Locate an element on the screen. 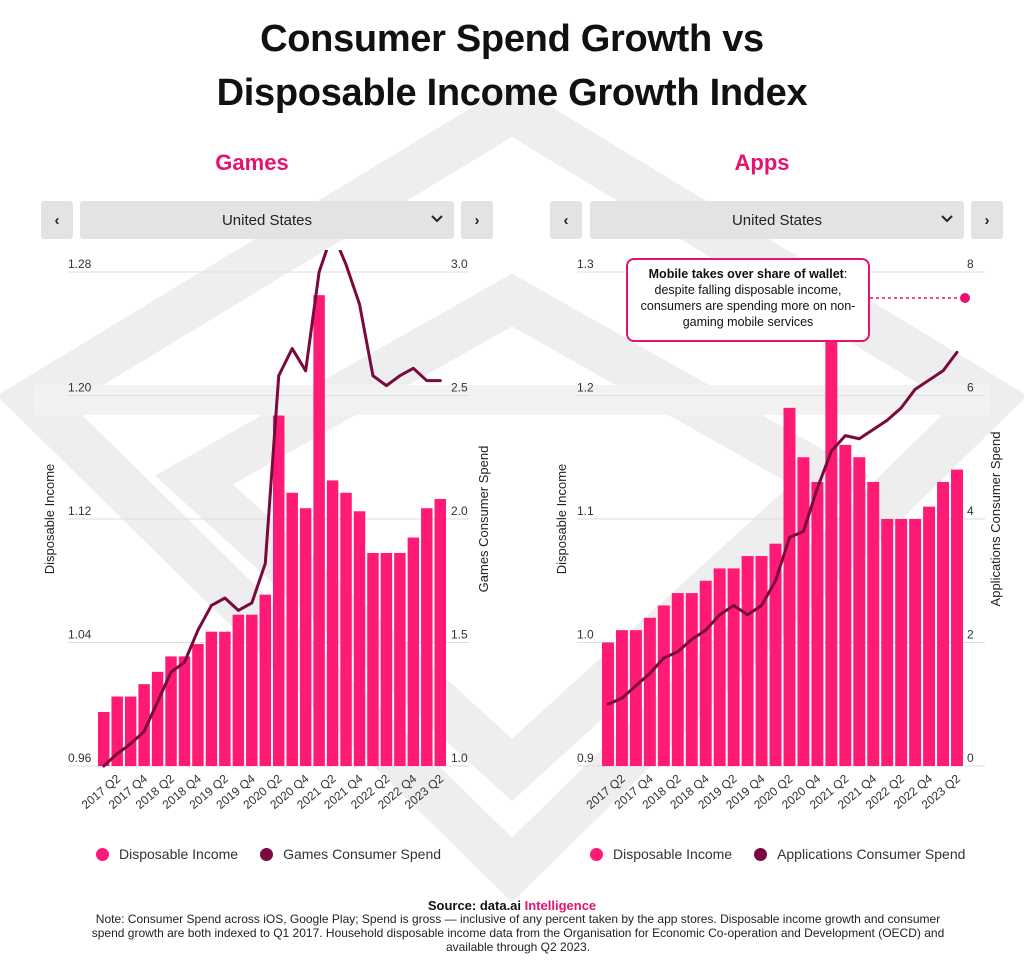 This screenshot has height=962, width=1024. left-axis-tick-label: 1.28 is located at coordinates (80, 264).